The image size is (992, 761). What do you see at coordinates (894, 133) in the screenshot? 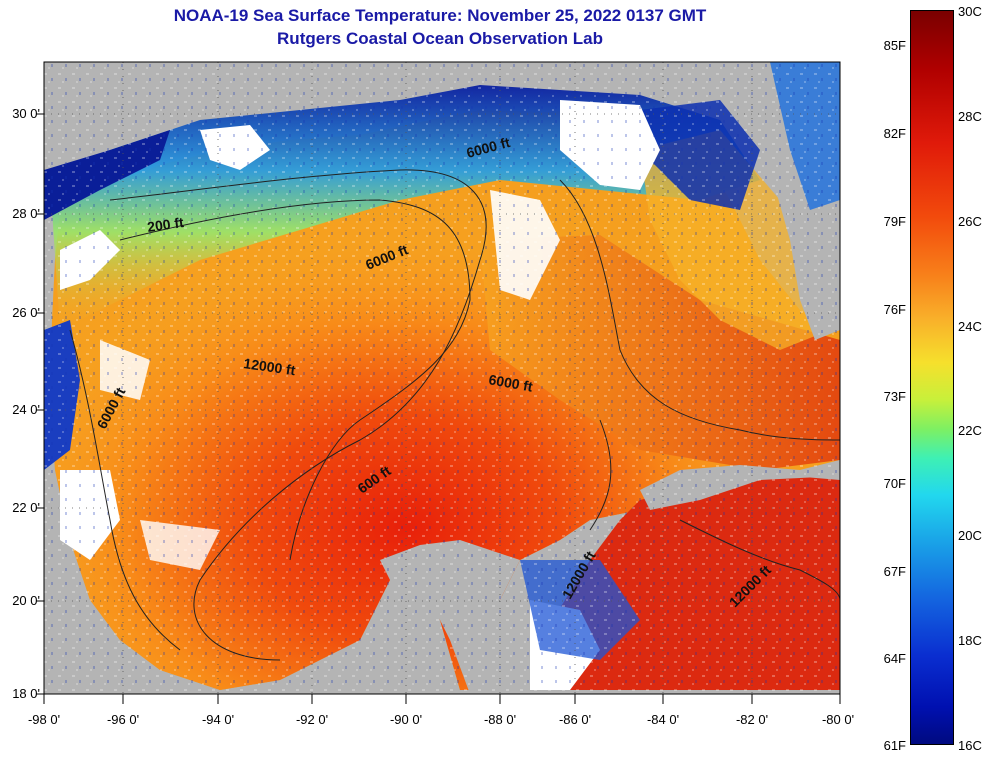
I see `colorbar-f-label: 82F` at bounding box center [894, 133].